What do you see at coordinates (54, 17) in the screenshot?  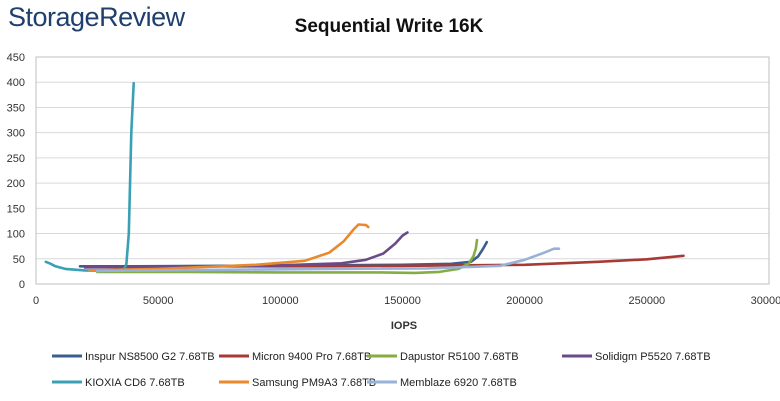 I see `brand-logo-part1: Storage` at bounding box center [54, 17].